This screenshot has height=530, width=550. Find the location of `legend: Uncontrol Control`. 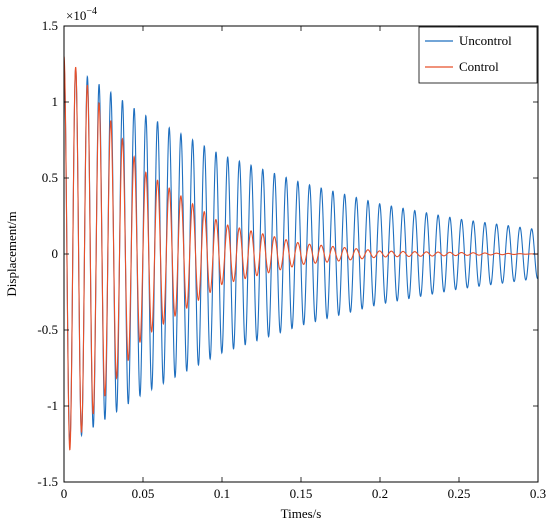

legend: Uncontrol Control is located at coordinates (478, 55).